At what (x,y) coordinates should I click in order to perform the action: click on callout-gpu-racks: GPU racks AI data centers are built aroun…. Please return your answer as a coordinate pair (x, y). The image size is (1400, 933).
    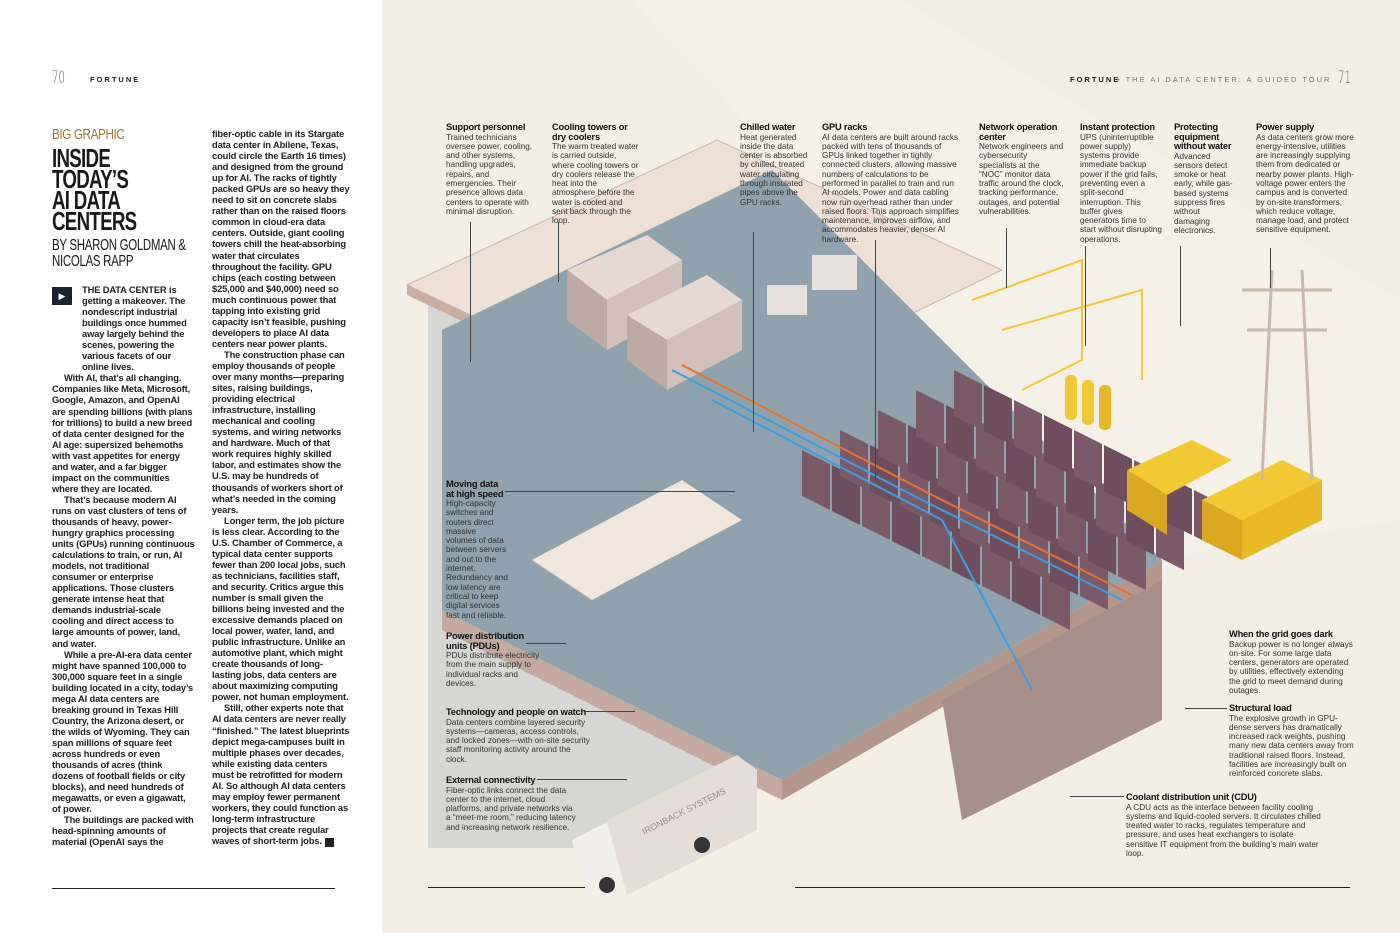
    Looking at the image, I should click on (892, 183).